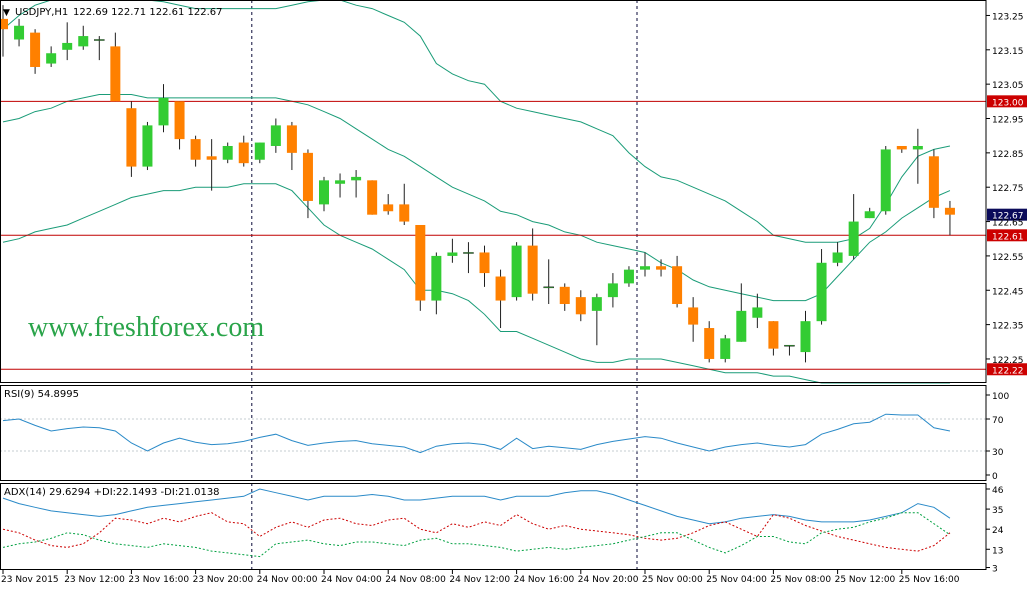 The width and height of the screenshot is (1029, 589). Describe the element at coordinates (1008, 52) in the screenshot. I see `price-tick-label: 123.15` at that location.